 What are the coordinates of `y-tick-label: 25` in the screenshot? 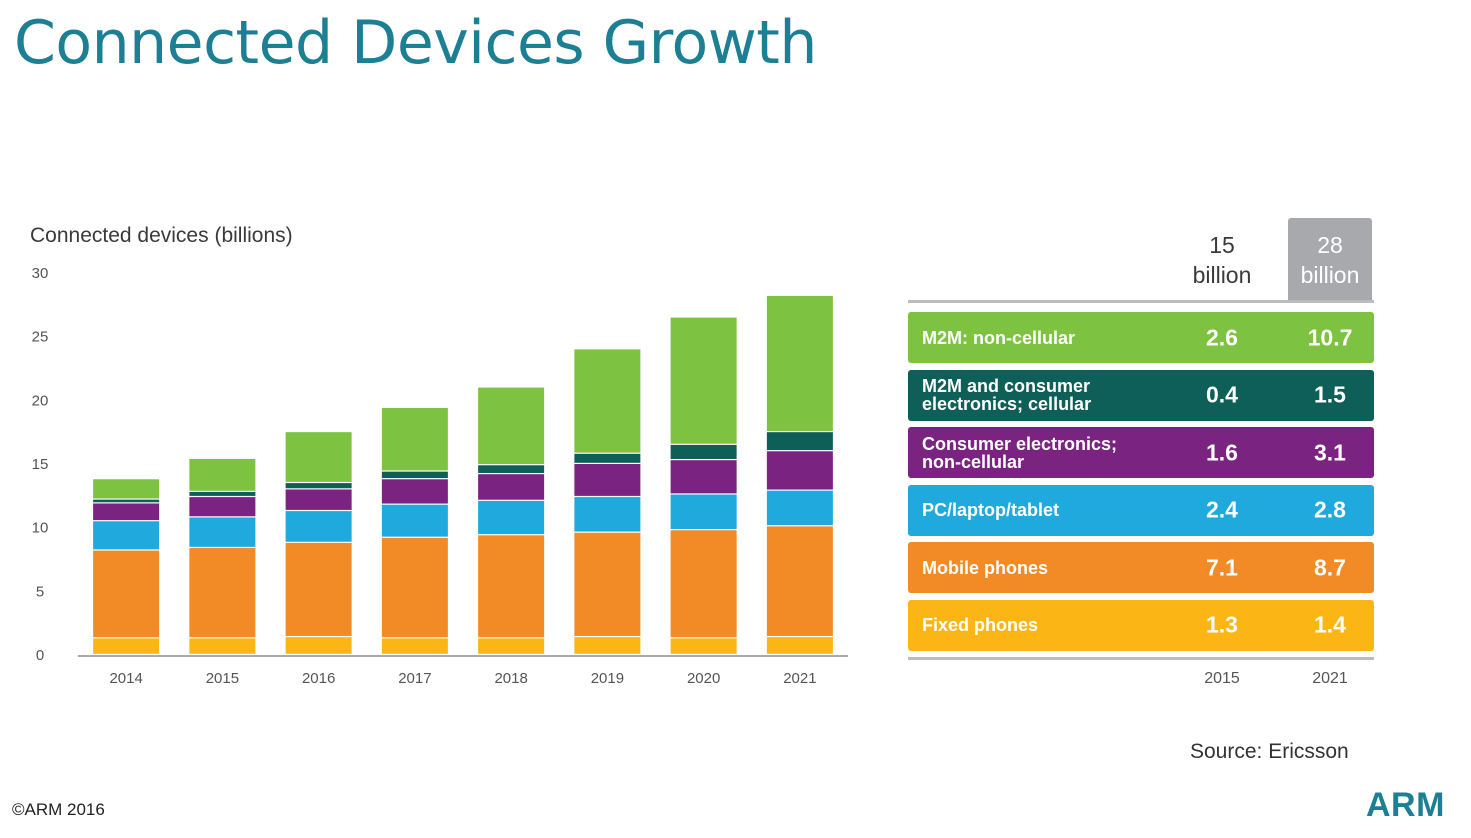 It's located at (40, 337).